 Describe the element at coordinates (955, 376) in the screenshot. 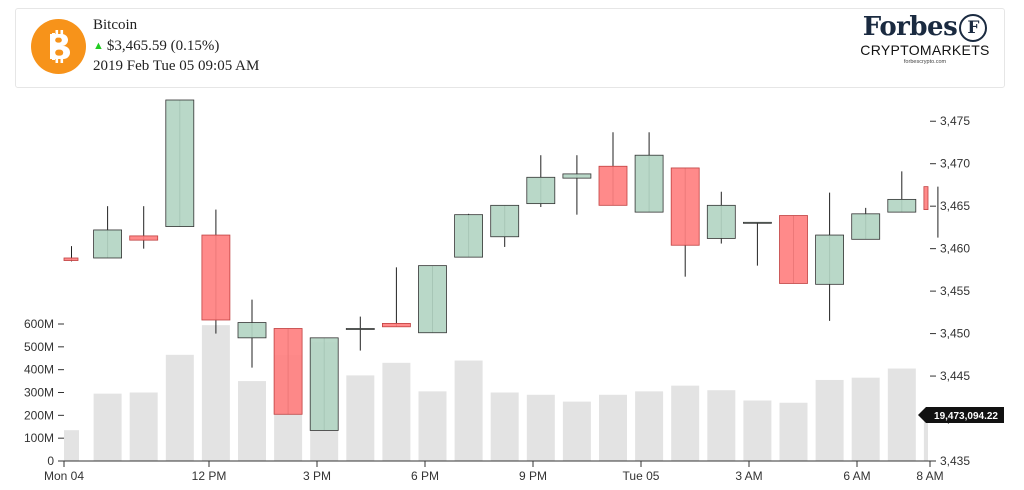

I see `price-tick-label: 3,445` at that location.